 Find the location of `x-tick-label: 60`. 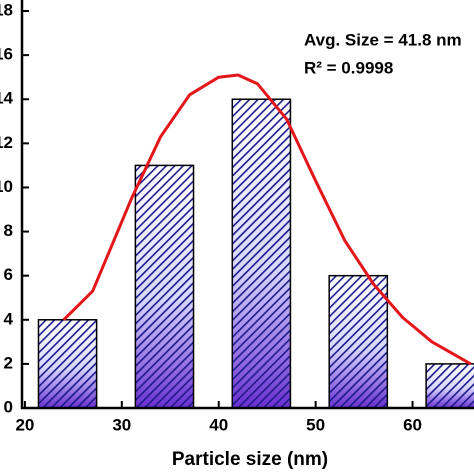

x-tick-label: 60 is located at coordinates (412, 424).